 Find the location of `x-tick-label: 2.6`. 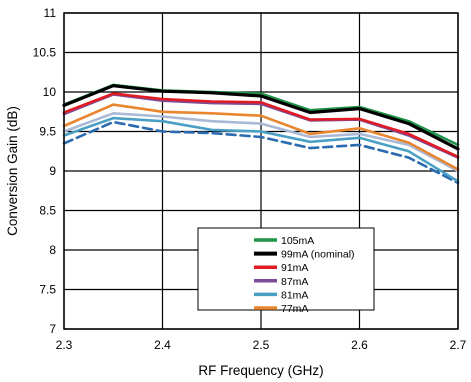

x-tick-label: 2.6 is located at coordinates (359, 345).